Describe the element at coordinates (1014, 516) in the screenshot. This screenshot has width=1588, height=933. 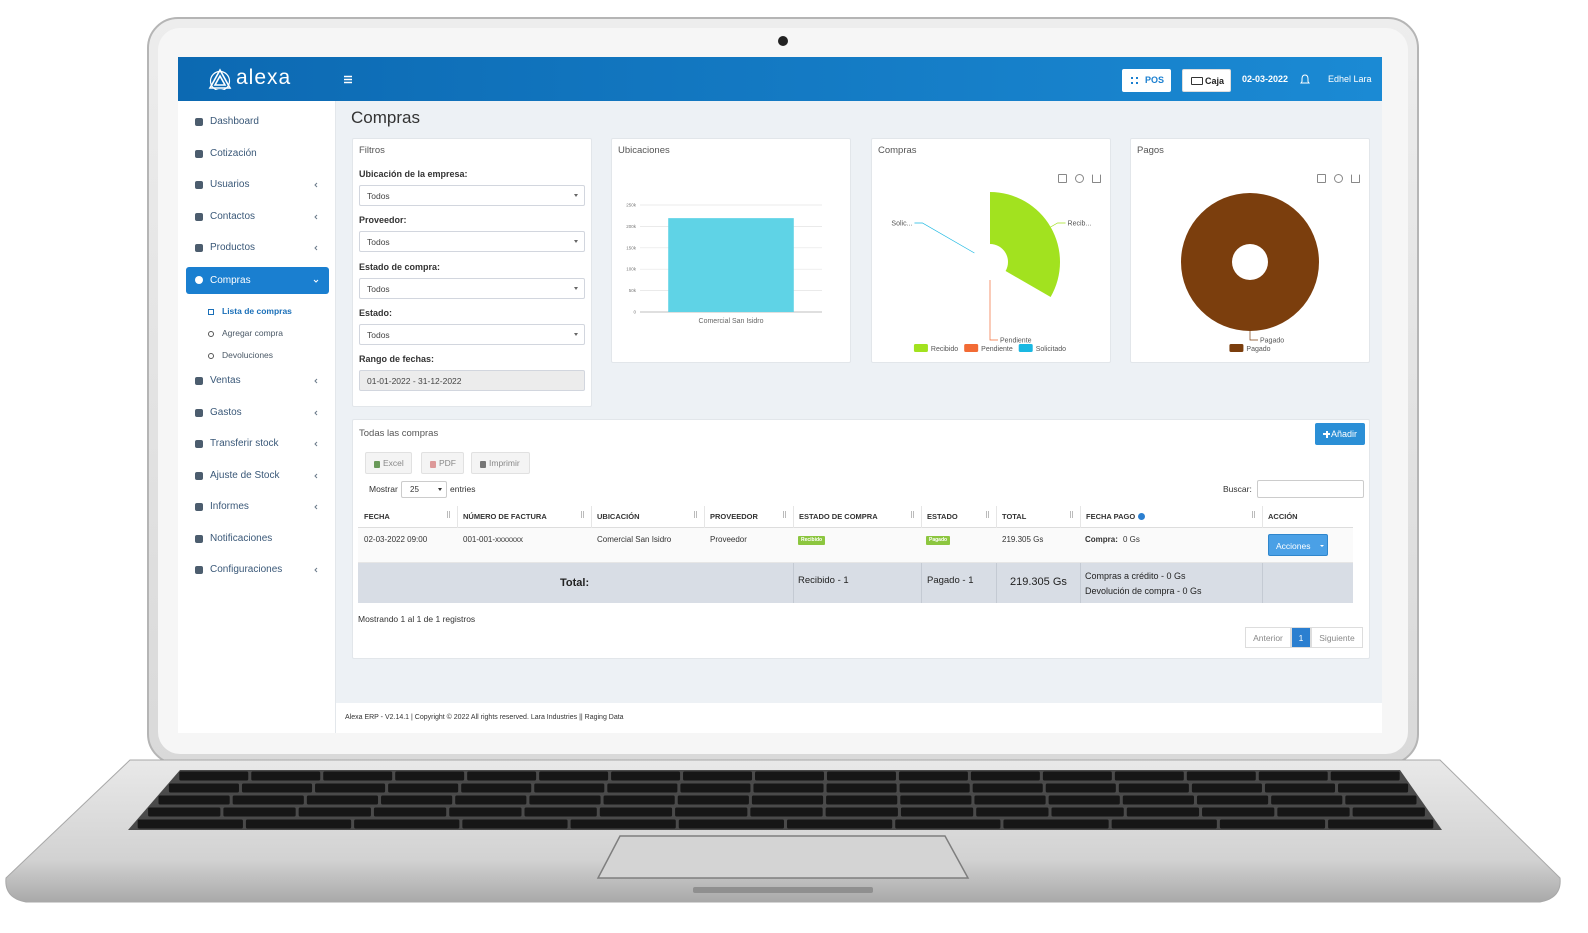
I see `column-header: TOTAL` at that location.